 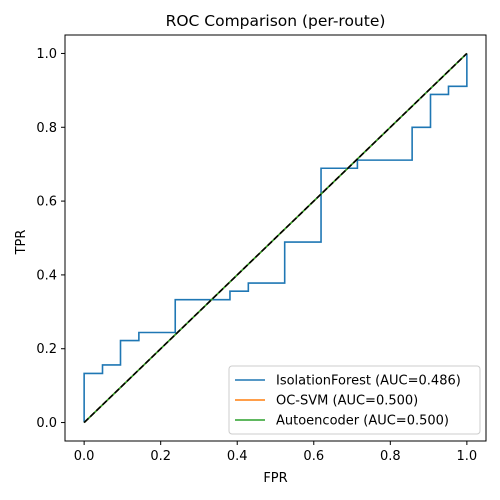 I want to click on x-axis: 0.0 0.2 0.4 0.6 0.8 1.0, so click(x=275, y=452).